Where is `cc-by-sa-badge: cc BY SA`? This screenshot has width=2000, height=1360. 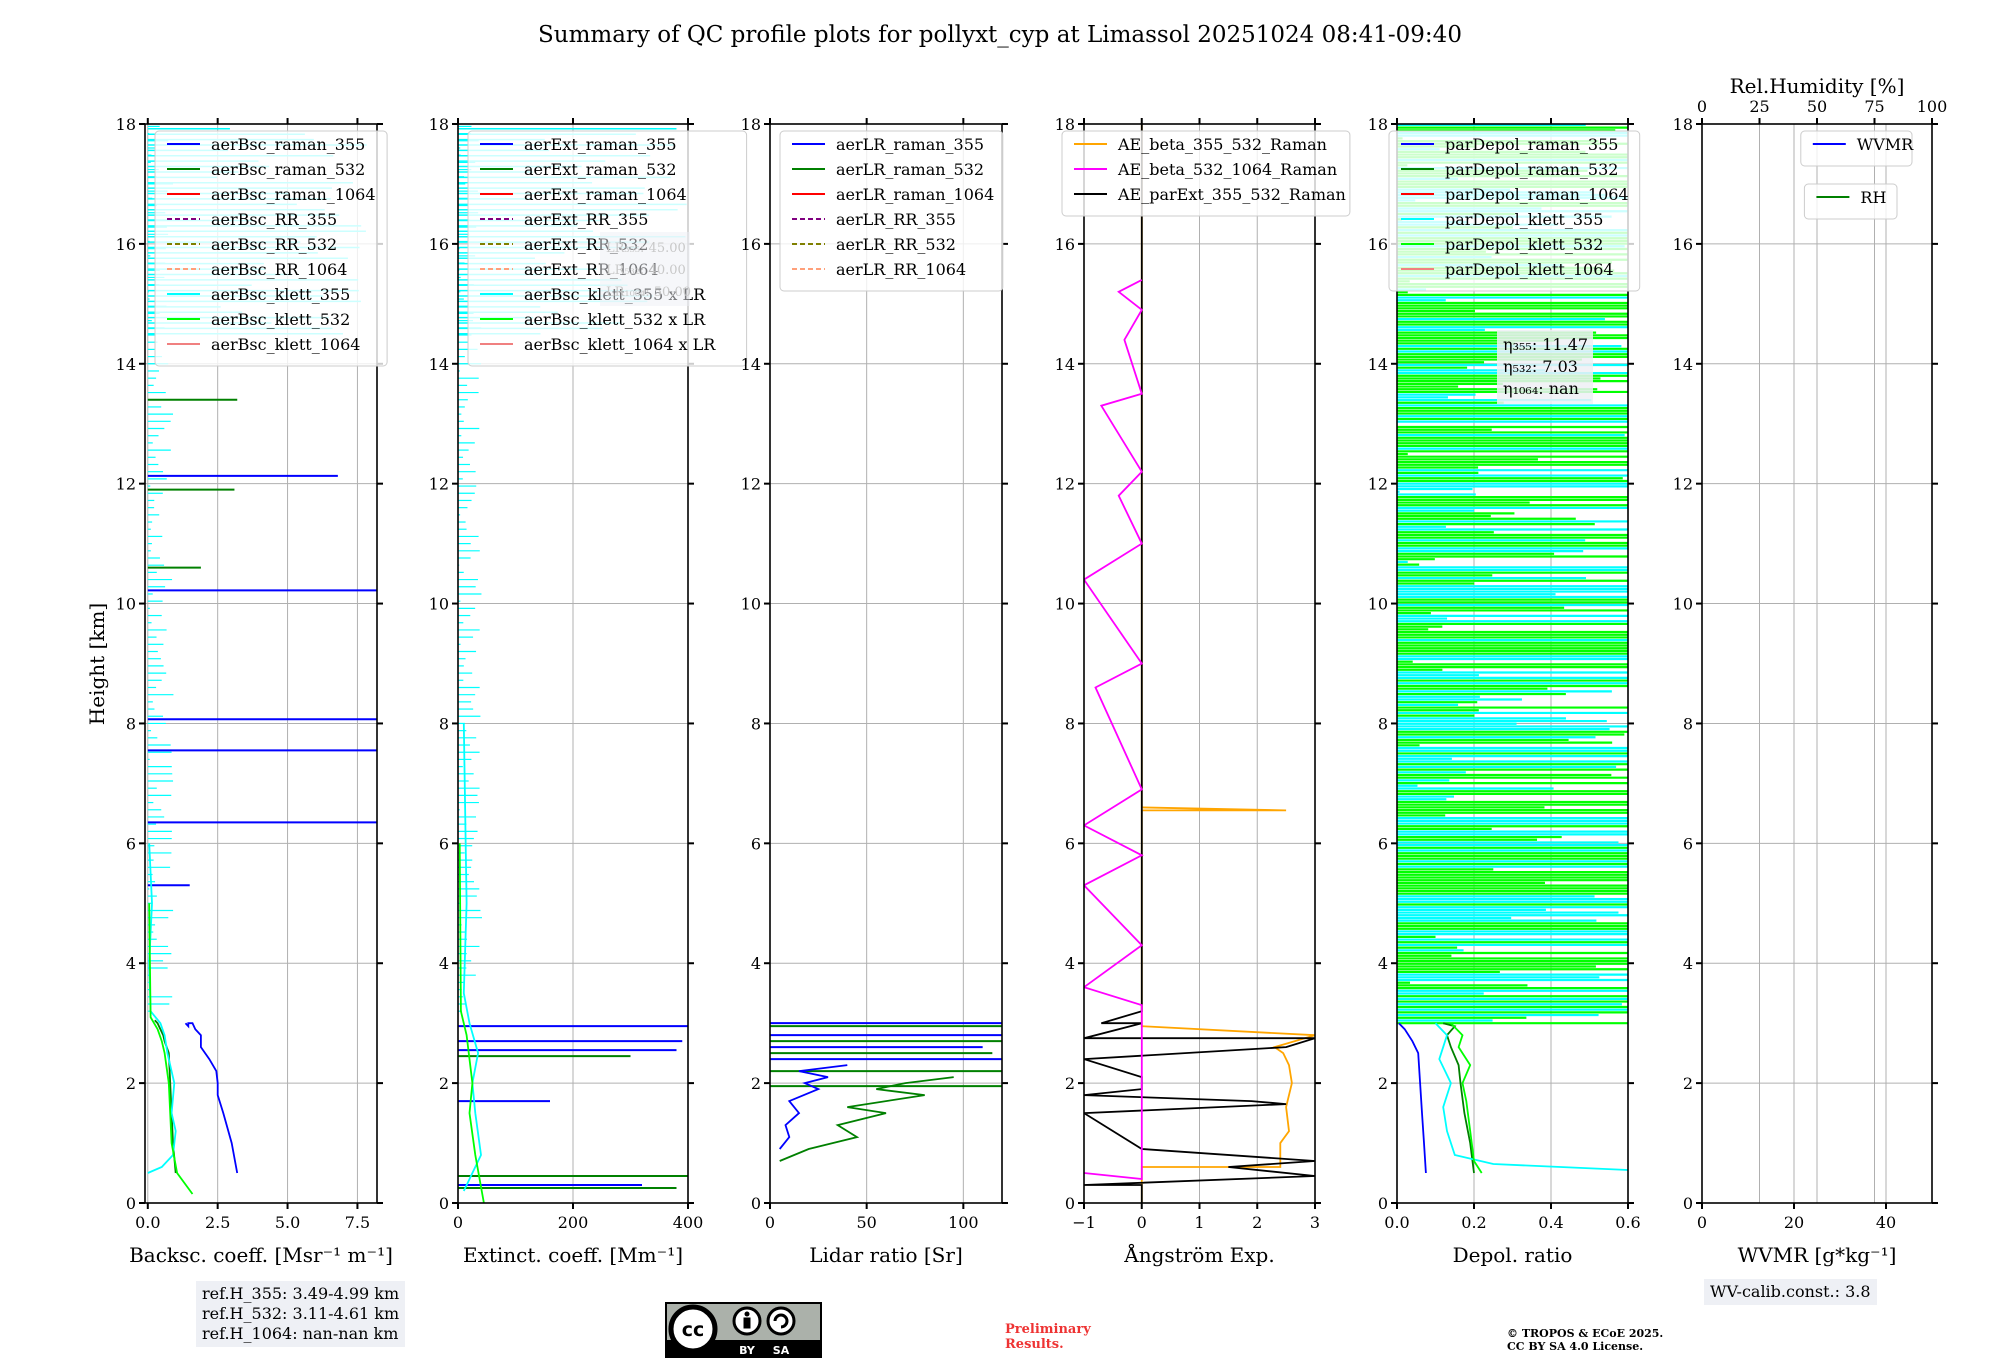
cc-by-sa-badge: cc BY SA is located at coordinates (743, 1330).